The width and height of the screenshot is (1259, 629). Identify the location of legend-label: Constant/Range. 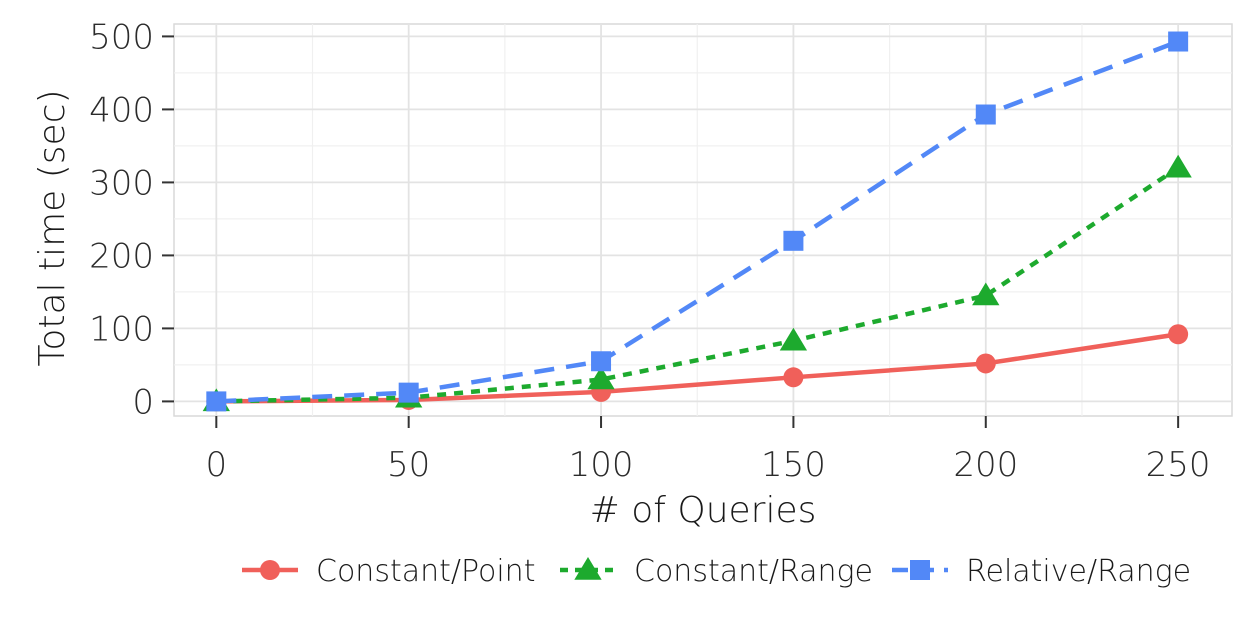
(753, 571).